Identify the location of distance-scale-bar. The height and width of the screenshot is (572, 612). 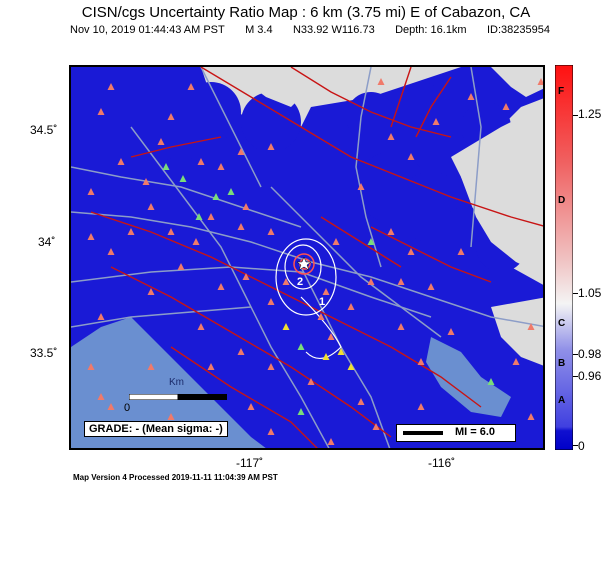
(178, 397).